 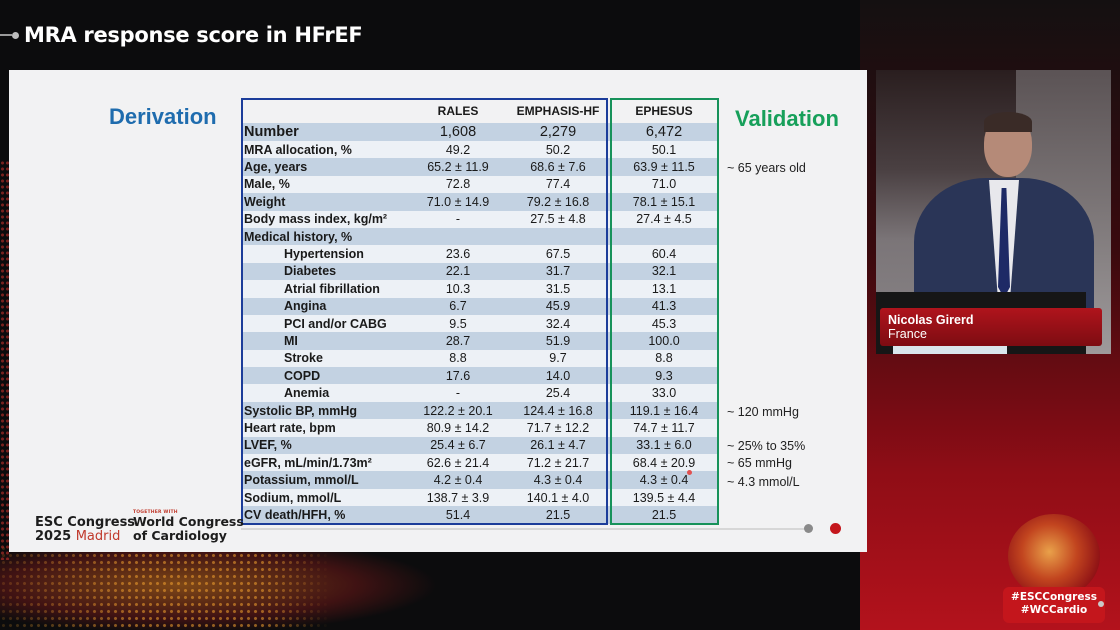 What do you see at coordinates (458, 497) in the screenshot?
I see `cell-rales: 138.7 ± 3.9` at bounding box center [458, 497].